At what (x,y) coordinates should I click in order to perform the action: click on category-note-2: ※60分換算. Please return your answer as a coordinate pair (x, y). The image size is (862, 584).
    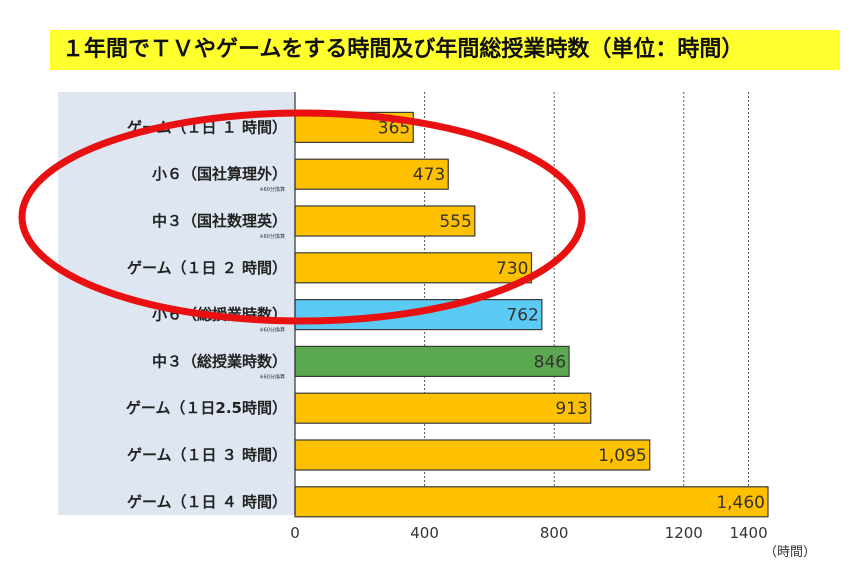
    Looking at the image, I should click on (272, 236).